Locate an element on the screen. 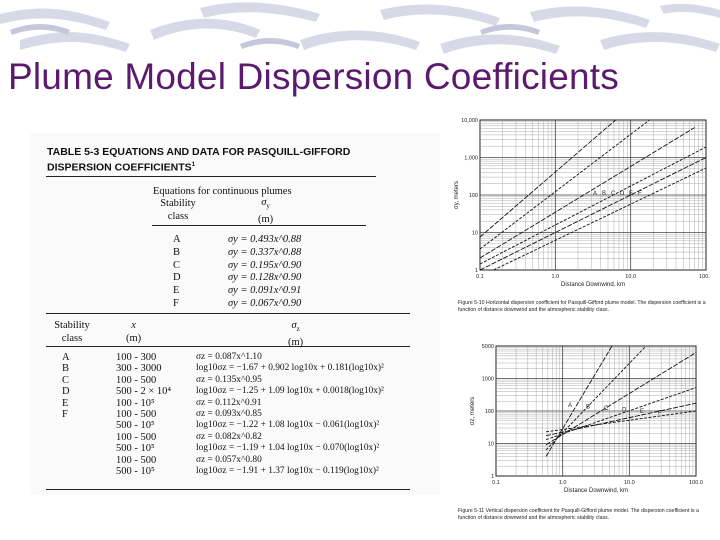 The height and width of the screenshot is (540, 720). stability-class-label: F is located at coordinates (660, 414).